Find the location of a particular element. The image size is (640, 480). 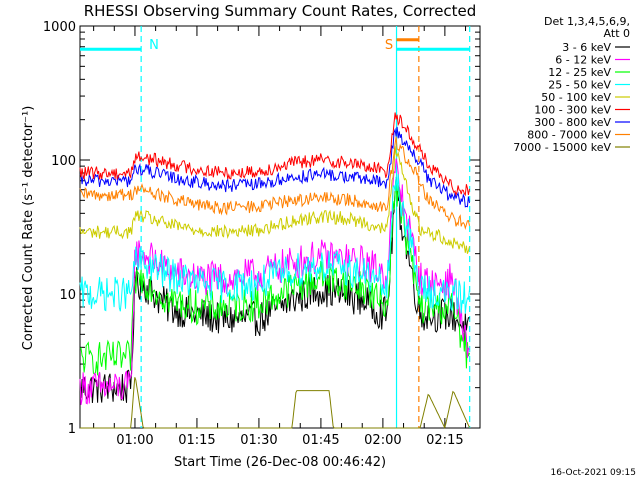

y-tick-label: 1000 is located at coordinates (59, 27).